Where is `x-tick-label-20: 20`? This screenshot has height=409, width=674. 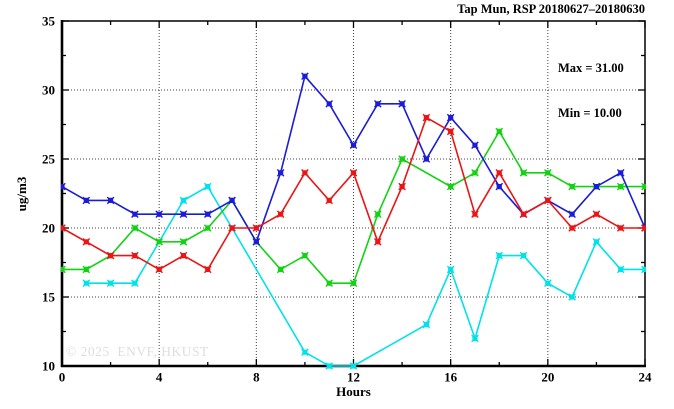 x-tick-label-20: 20 is located at coordinates (547, 377).